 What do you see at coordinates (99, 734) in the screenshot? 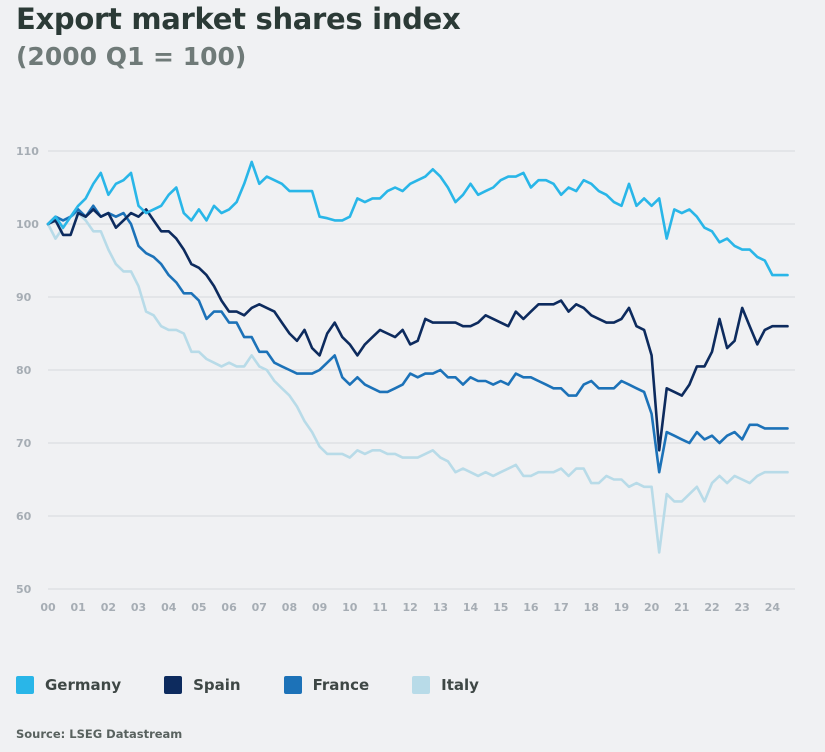
I see `source-note: Source: LSEG Datastream` at bounding box center [99, 734].